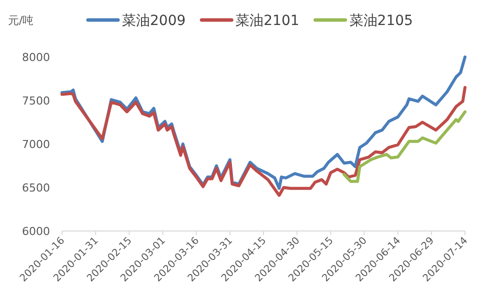  I want to click on y-axis-title: 元/吨, so click(21, 20).